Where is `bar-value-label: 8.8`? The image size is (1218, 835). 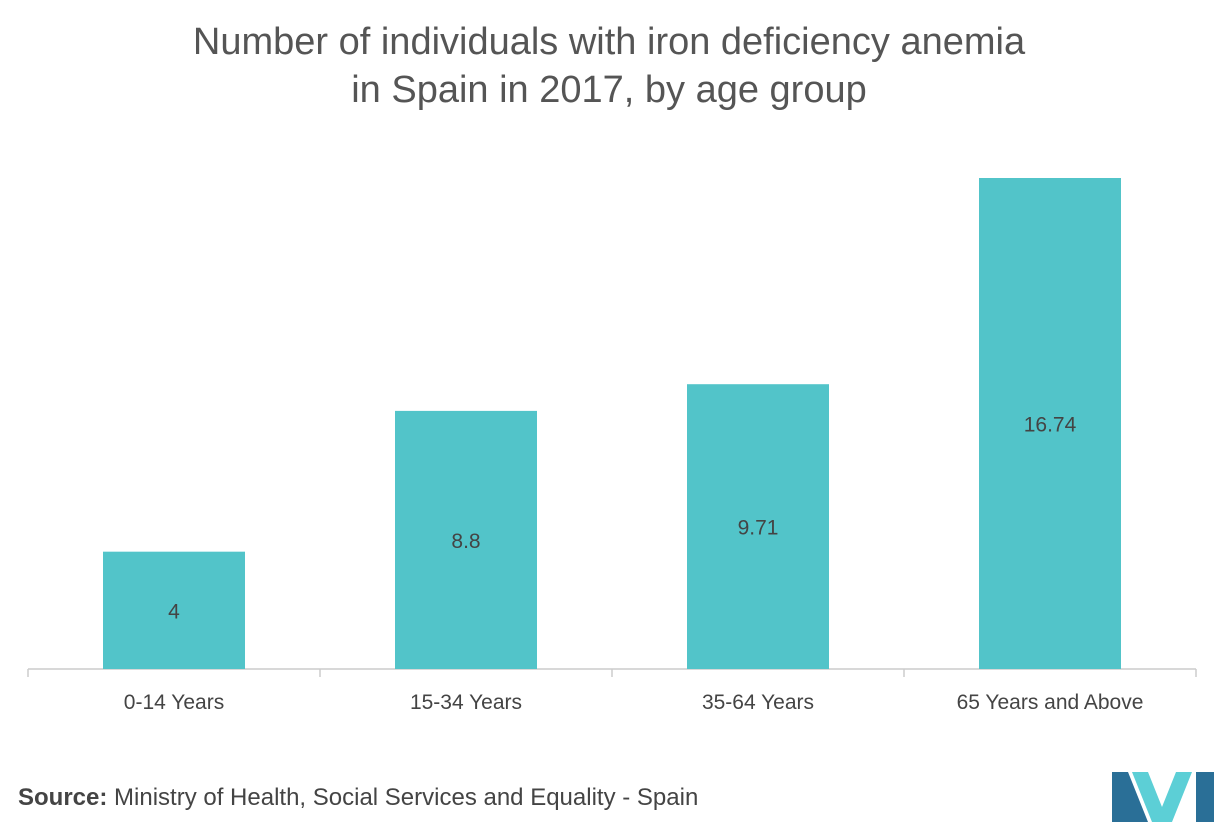
bar-value-label: 8.8 is located at coordinates (465, 541).